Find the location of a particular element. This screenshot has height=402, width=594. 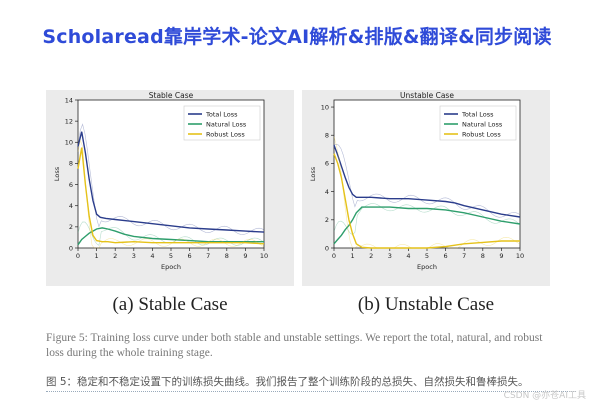

chart0-x-tick-label: 1 is located at coordinates (97, 256).